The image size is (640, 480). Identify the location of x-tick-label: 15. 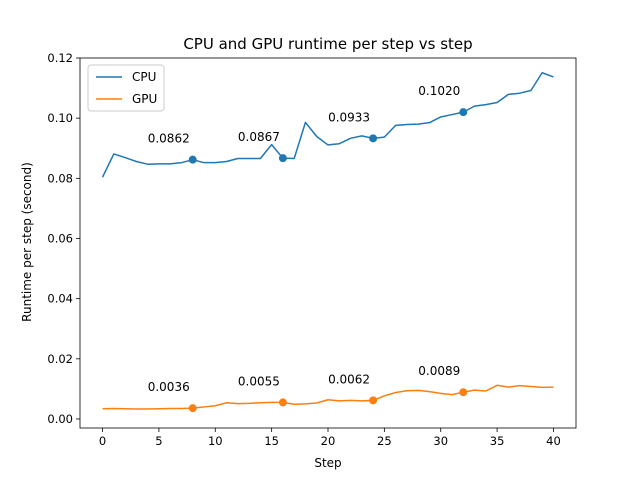
(271, 441).